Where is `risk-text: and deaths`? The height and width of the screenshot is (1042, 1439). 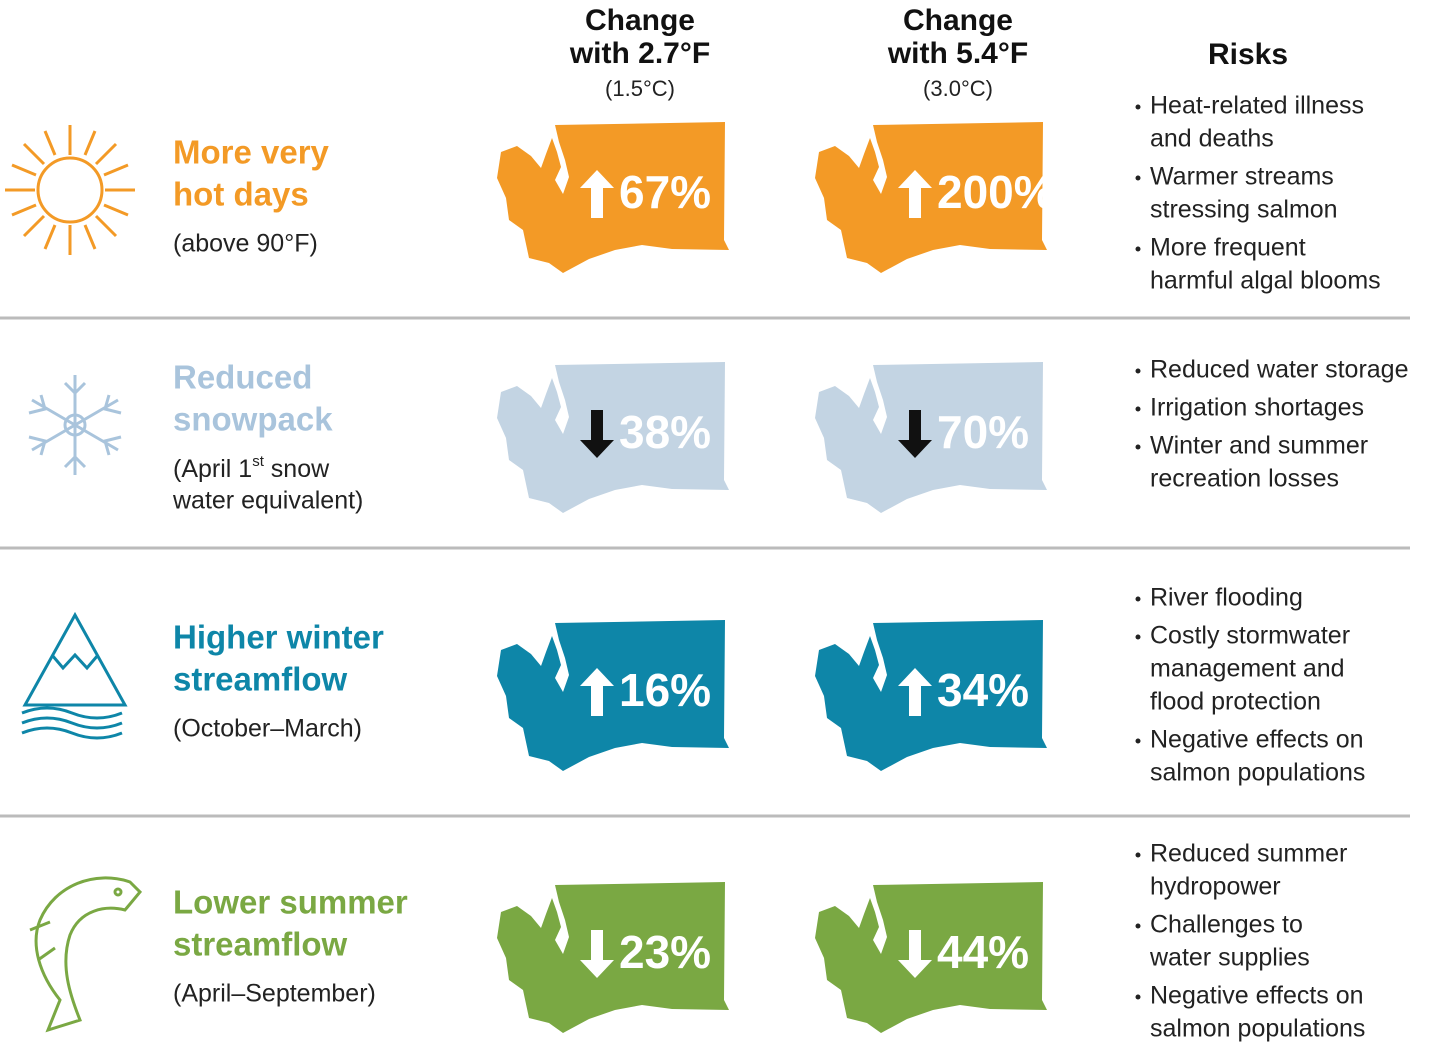 risk-text: and deaths is located at coordinates (1212, 139).